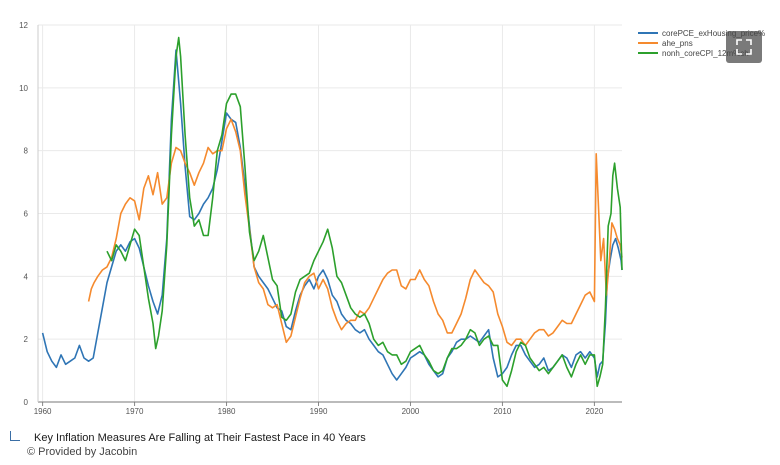 This screenshot has width=780, height=465. What do you see at coordinates (23, 88) in the screenshot?
I see `y-tick-label: 10` at bounding box center [23, 88].